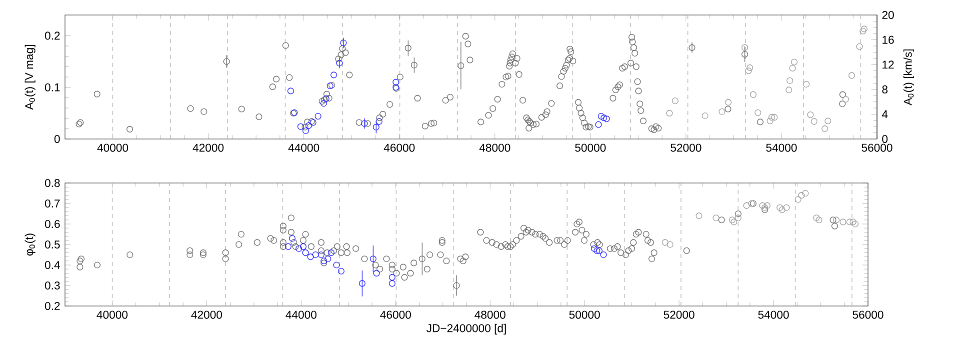  What do you see at coordinates (888, 40) in the screenshot?
I see `y2-tick-label: 16` at bounding box center [888, 40].